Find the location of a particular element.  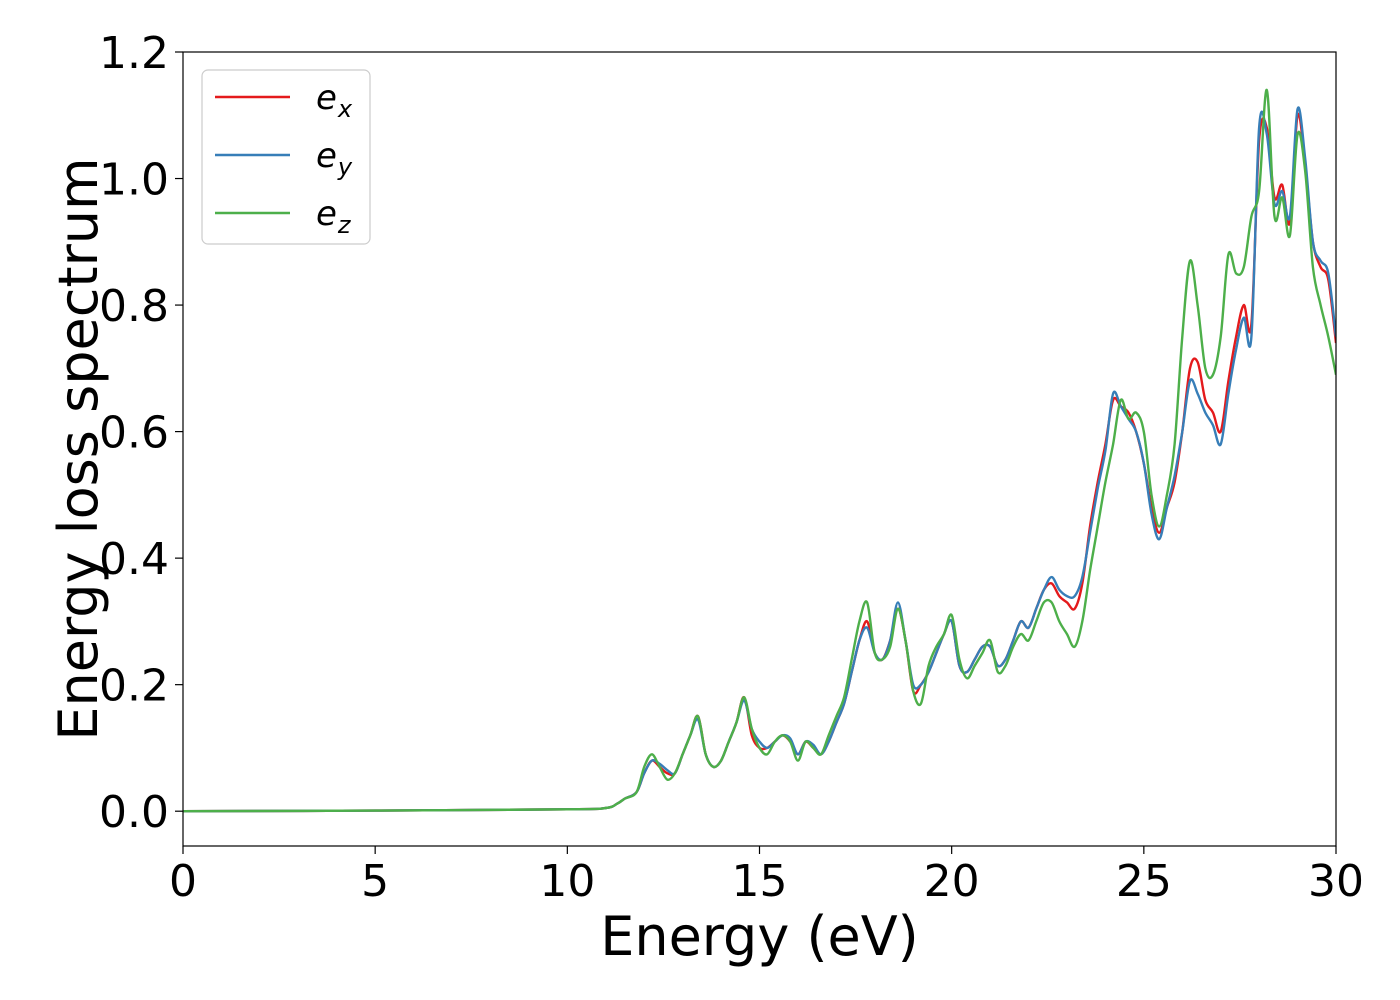

x-axis: 0 5 10 15 20 25 30 is located at coordinates (766, 876).